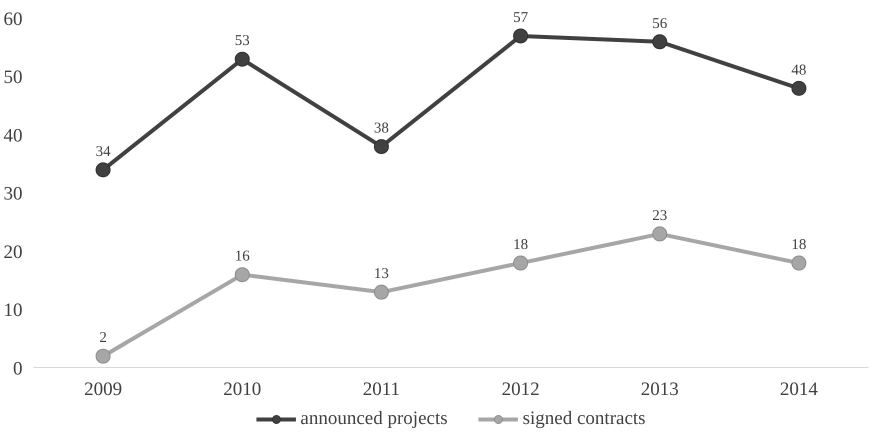 This screenshot has width=886, height=437. What do you see at coordinates (104, 152) in the screenshot?
I see `data-label: 34` at bounding box center [104, 152].